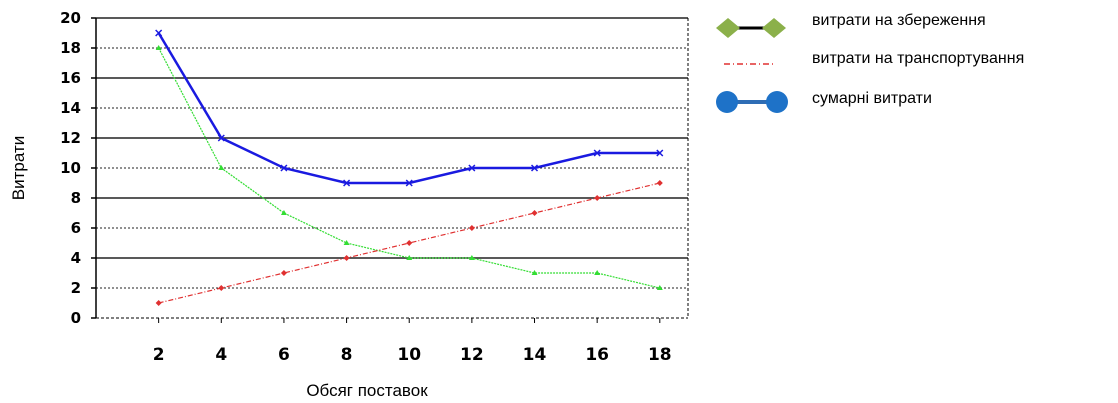 Image resolution: width=1118 pixels, height=403 pixels. I want to click on y-tick-label: 0, so click(76, 318).